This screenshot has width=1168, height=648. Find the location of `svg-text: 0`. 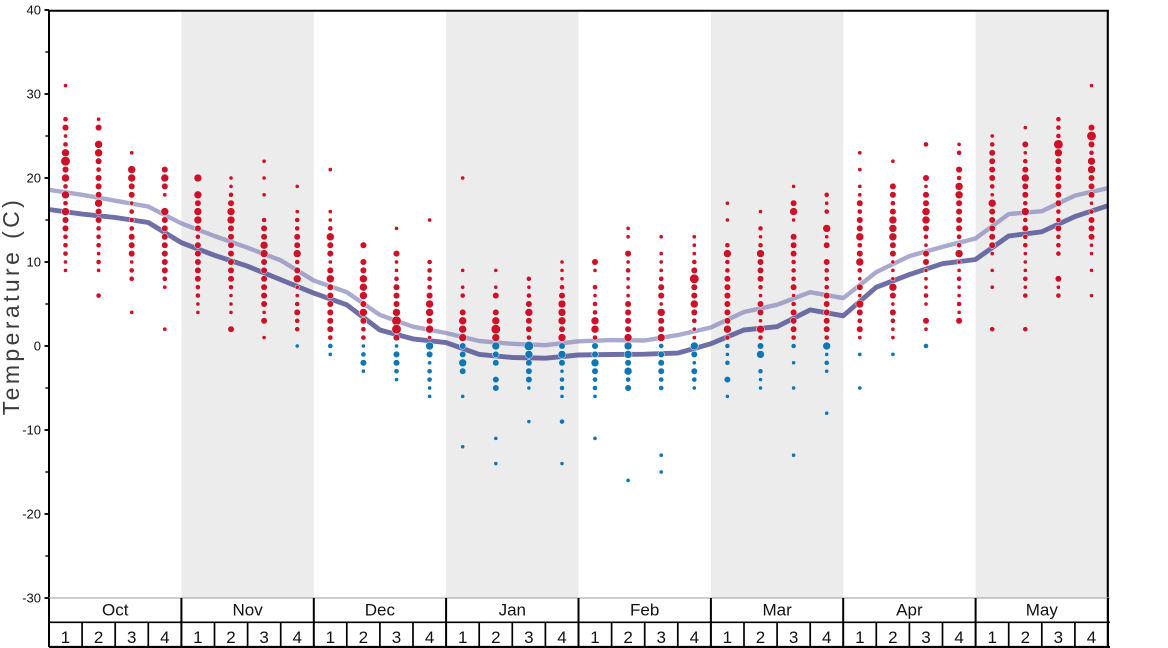

svg-text: 0 is located at coordinates (37, 346).